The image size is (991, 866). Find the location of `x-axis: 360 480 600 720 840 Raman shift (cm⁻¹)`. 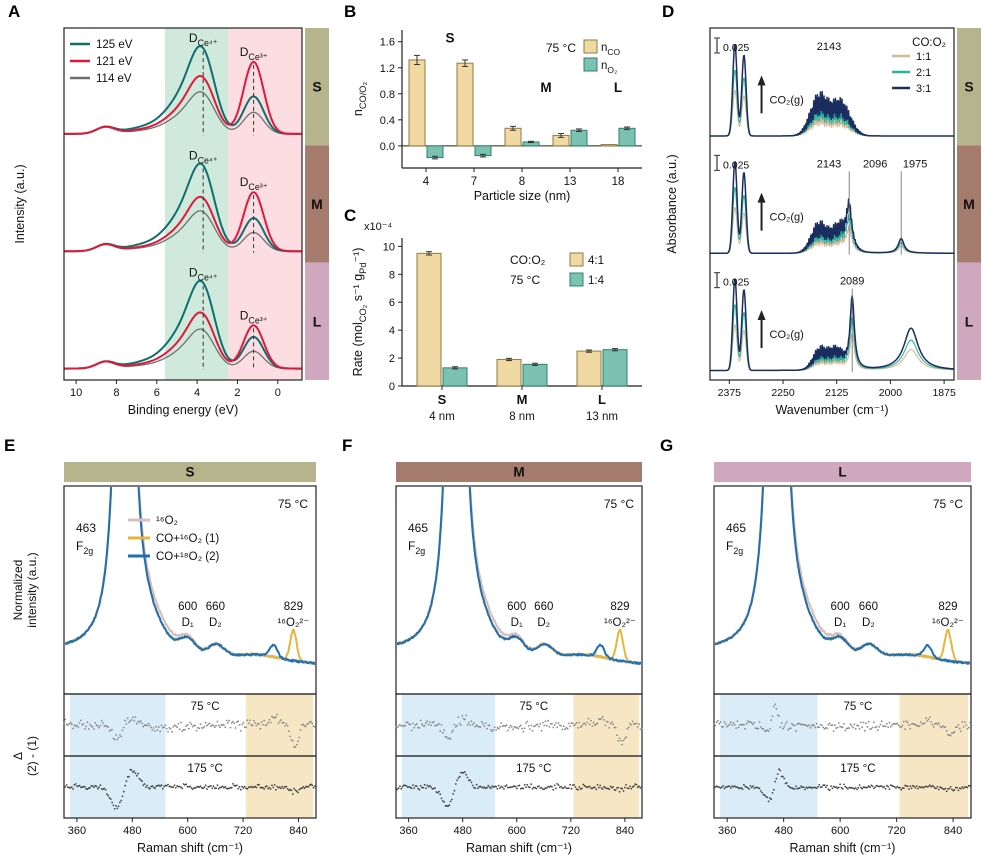

x-axis: 360 480 600 720 840 Raman shift (cm⁻¹) is located at coordinates (188, 836).